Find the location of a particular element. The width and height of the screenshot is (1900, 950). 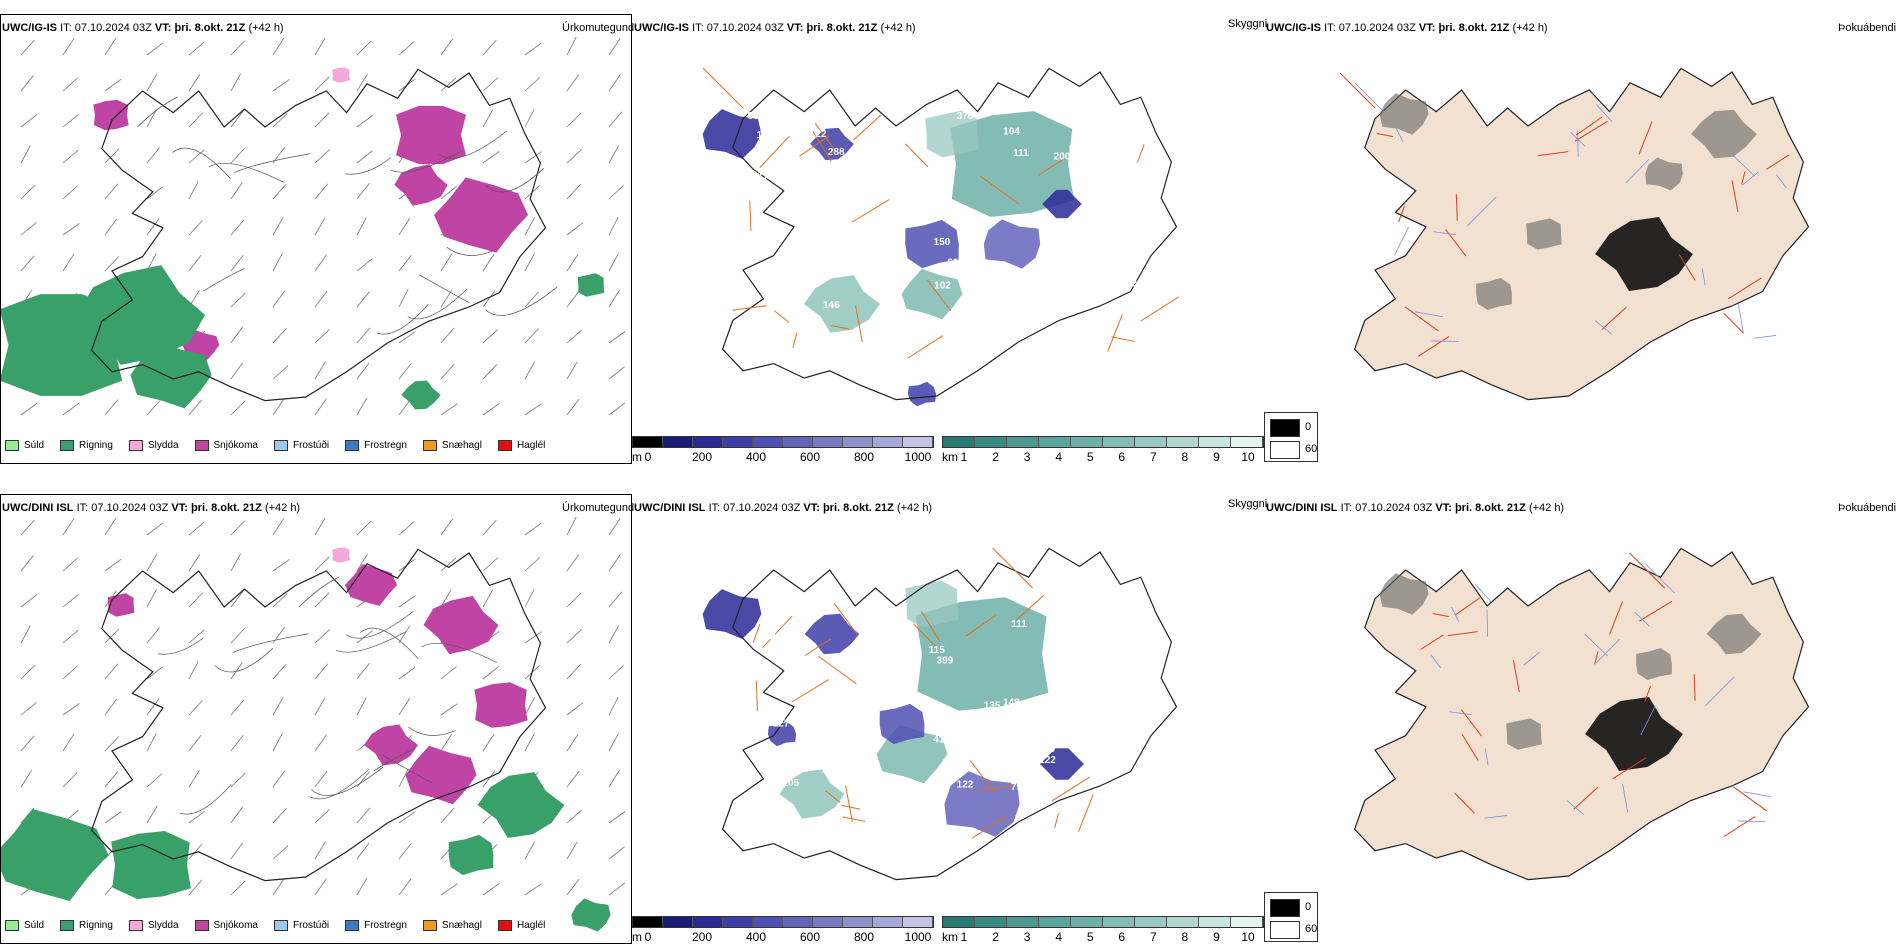

legend-label: Frostregn is located at coordinates (385, 445).